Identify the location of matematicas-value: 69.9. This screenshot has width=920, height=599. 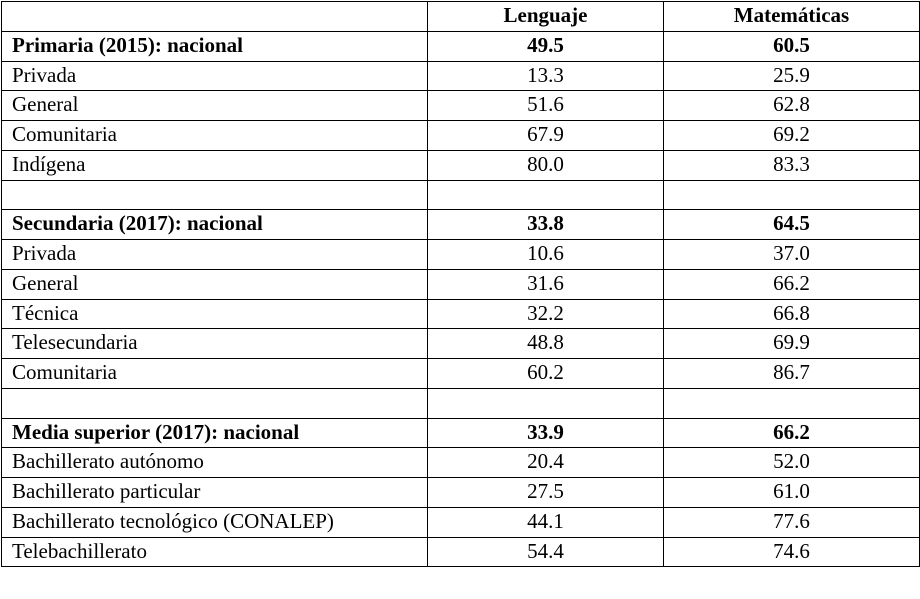
(791, 343).